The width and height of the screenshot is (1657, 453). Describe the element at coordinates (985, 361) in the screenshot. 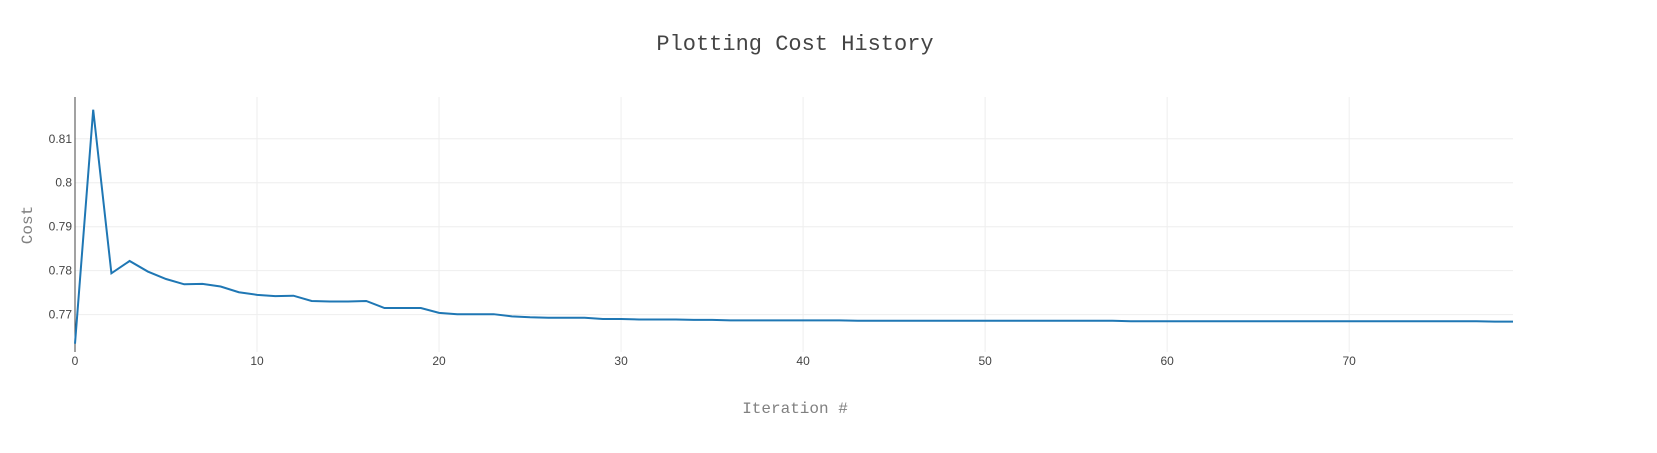

I see `x-tick-label: 50` at that location.